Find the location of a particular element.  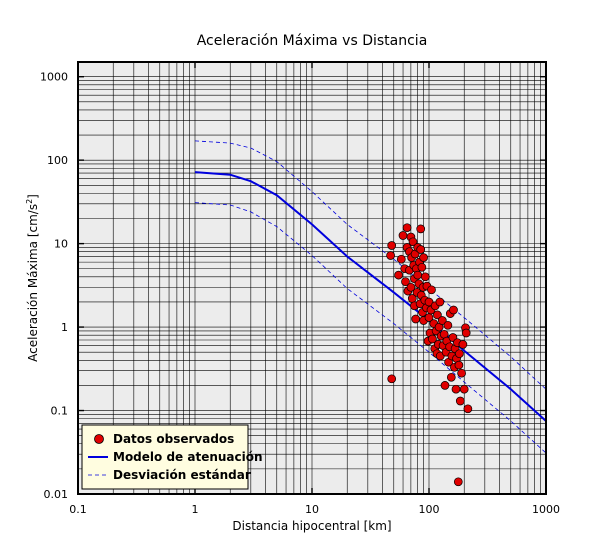

y-tick-label: 100 is located at coordinates (57, 160).